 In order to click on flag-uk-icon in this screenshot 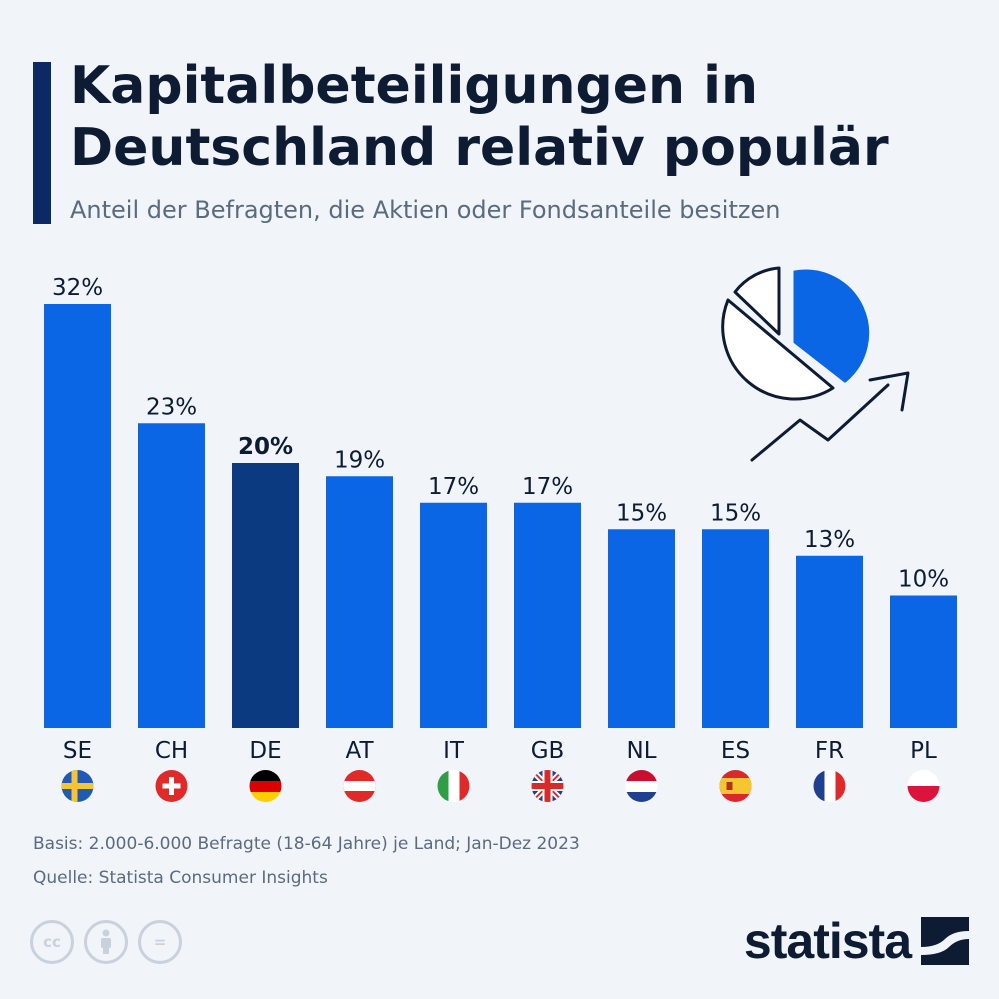, I will do `click(547, 786)`.